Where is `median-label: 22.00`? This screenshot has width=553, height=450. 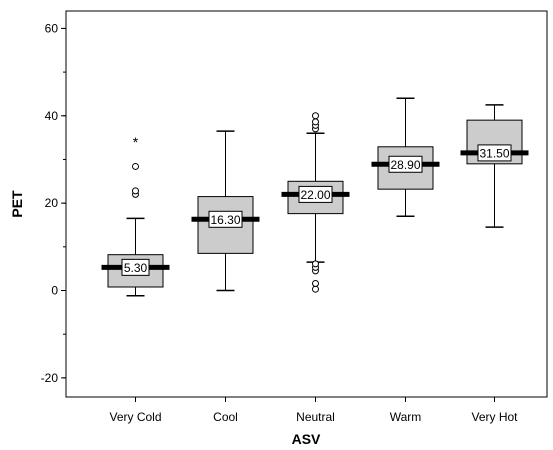 median-label: 22.00 is located at coordinates (315, 195).